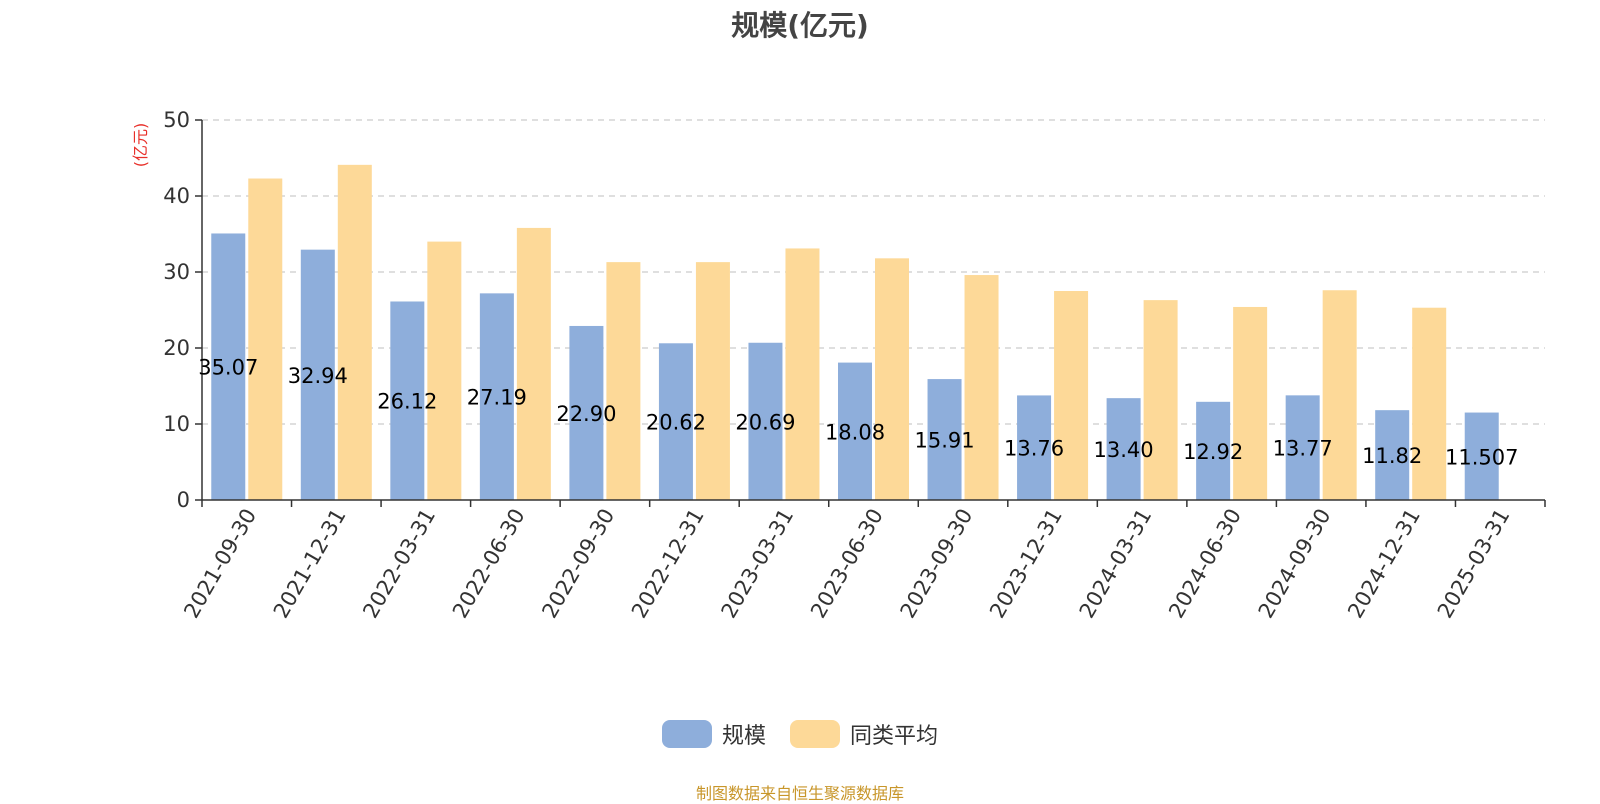  I want to click on x-tick-label: 2021-12-31, so click(310, 564).